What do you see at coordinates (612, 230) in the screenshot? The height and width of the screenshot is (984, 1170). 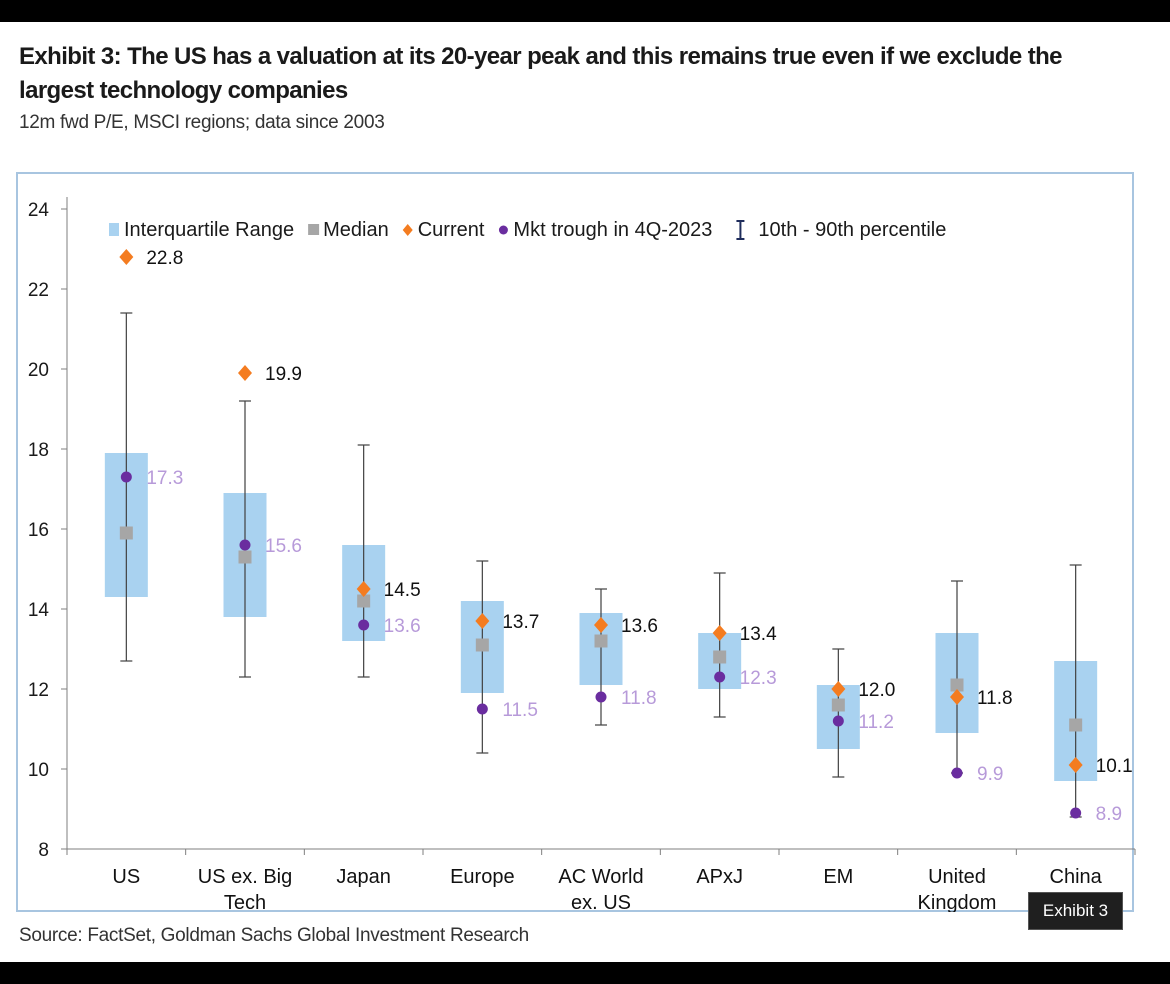 I see `legend-label-trough: Mkt trough in 4Q-2023` at bounding box center [612, 230].